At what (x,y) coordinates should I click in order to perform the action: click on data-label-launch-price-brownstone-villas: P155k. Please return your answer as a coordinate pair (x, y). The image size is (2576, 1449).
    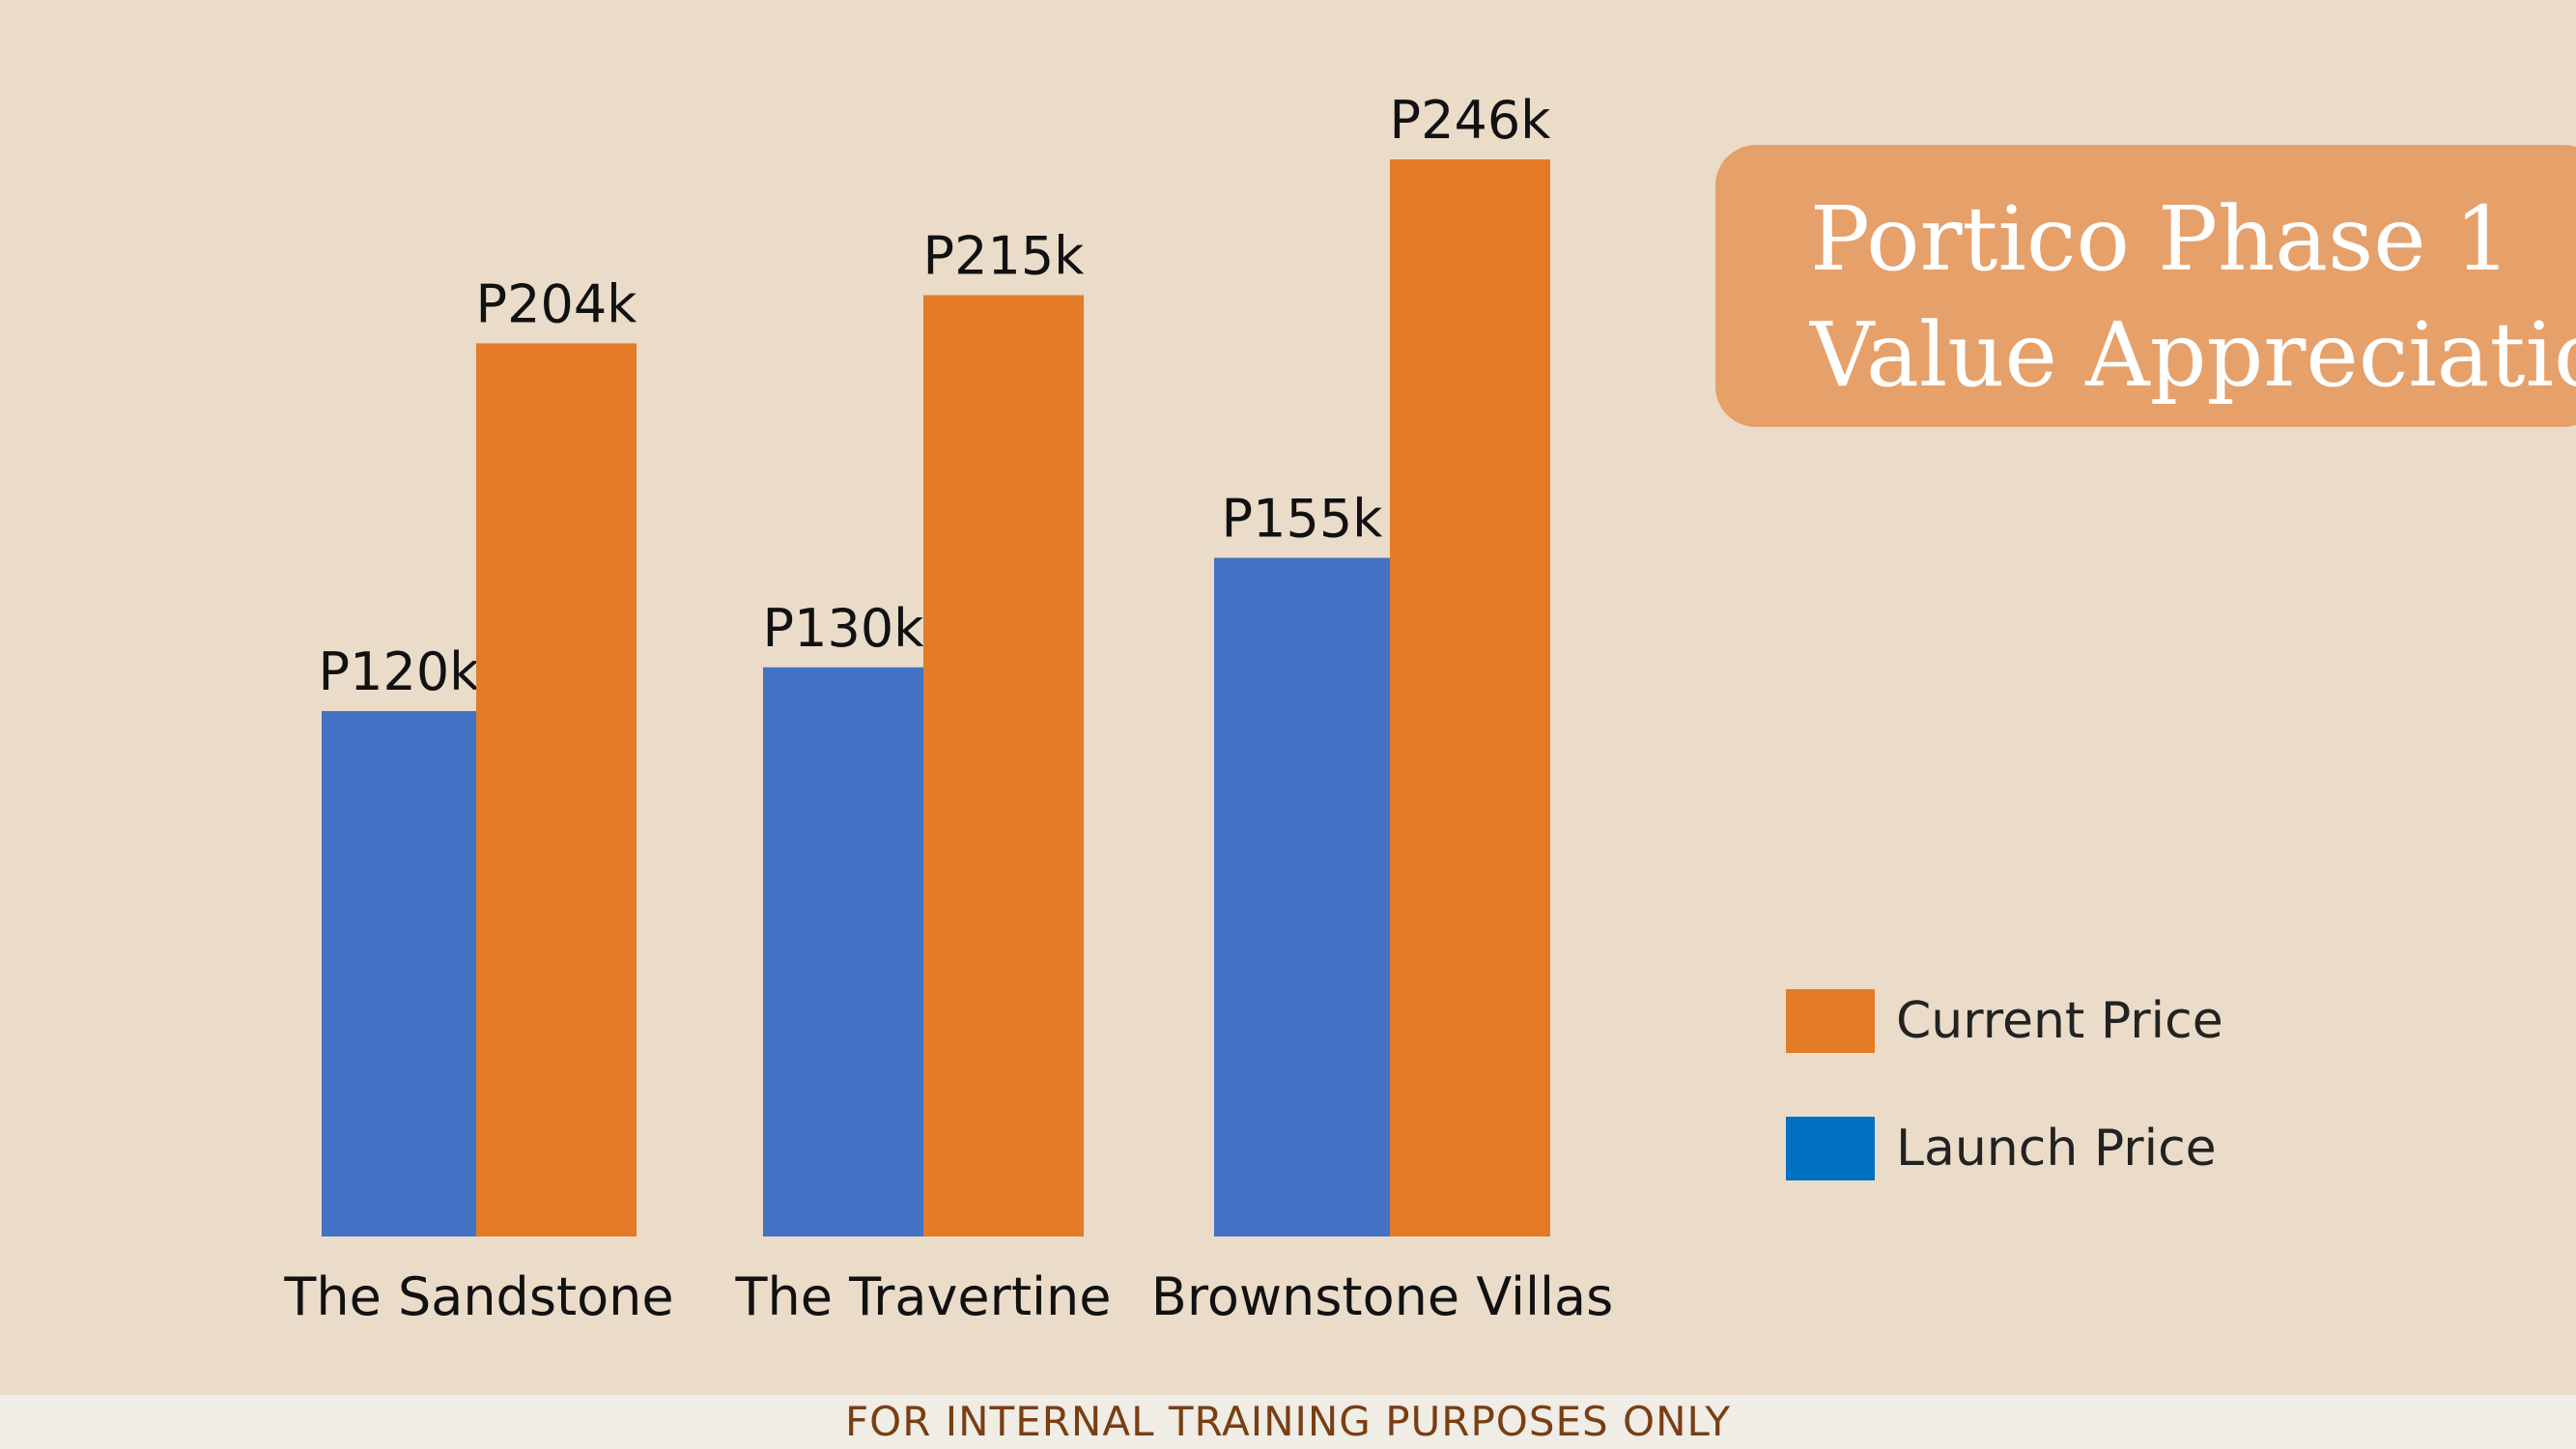
    Looking at the image, I should click on (1303, 518).